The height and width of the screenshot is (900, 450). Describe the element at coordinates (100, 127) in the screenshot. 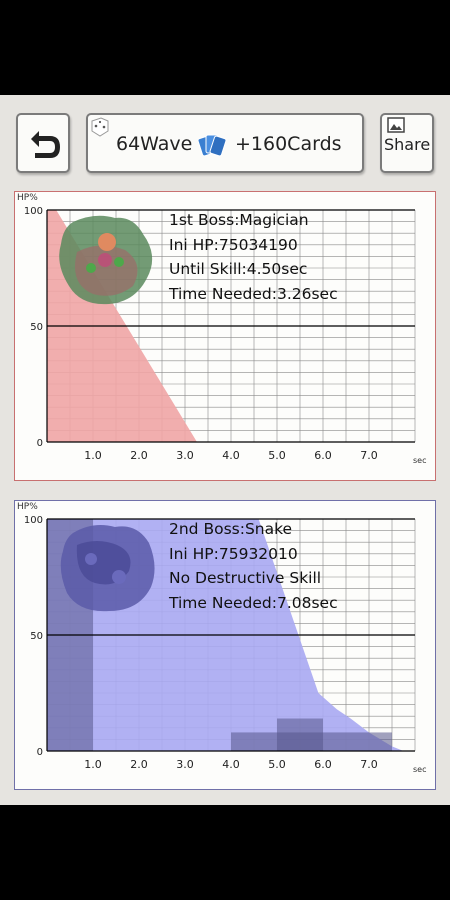

I see `dice-icon` at that location.